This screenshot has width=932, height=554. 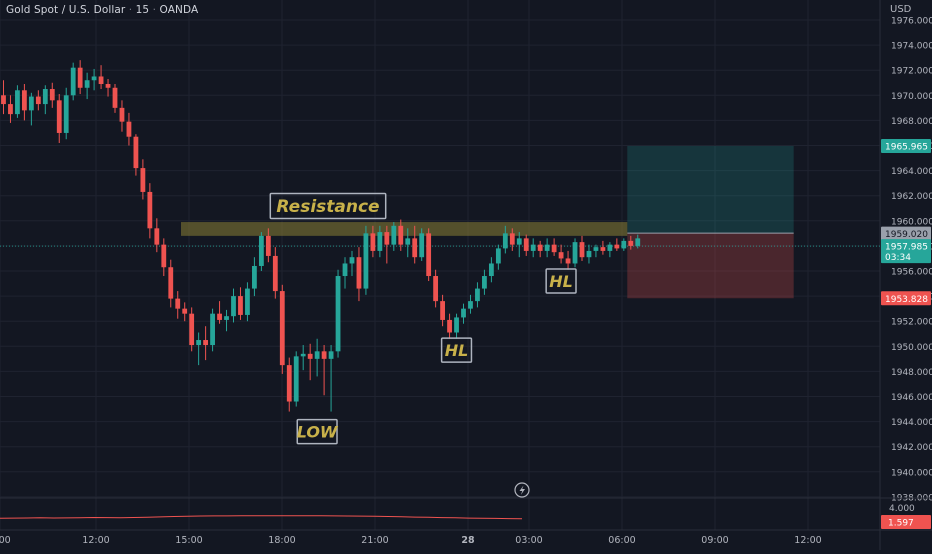 What do you see at coordinates (710, 266) in the screenshot?
I see `position-stop-zone` at bounding box center [710, 266].